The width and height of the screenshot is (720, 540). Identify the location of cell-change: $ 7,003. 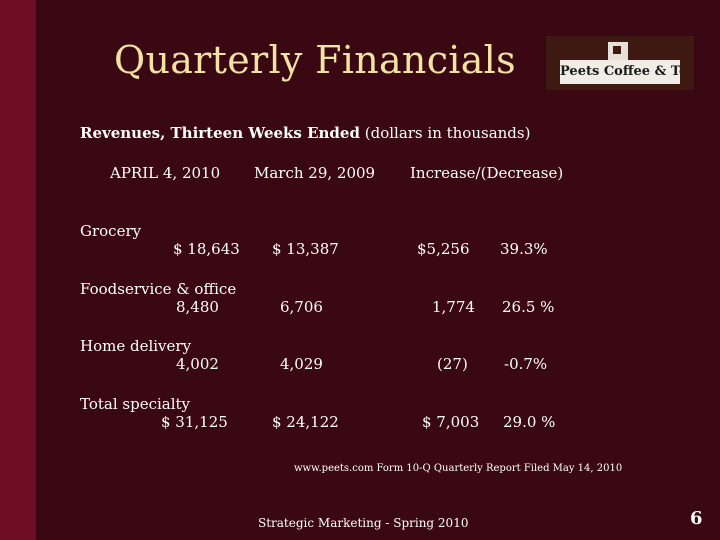
(451, 422).